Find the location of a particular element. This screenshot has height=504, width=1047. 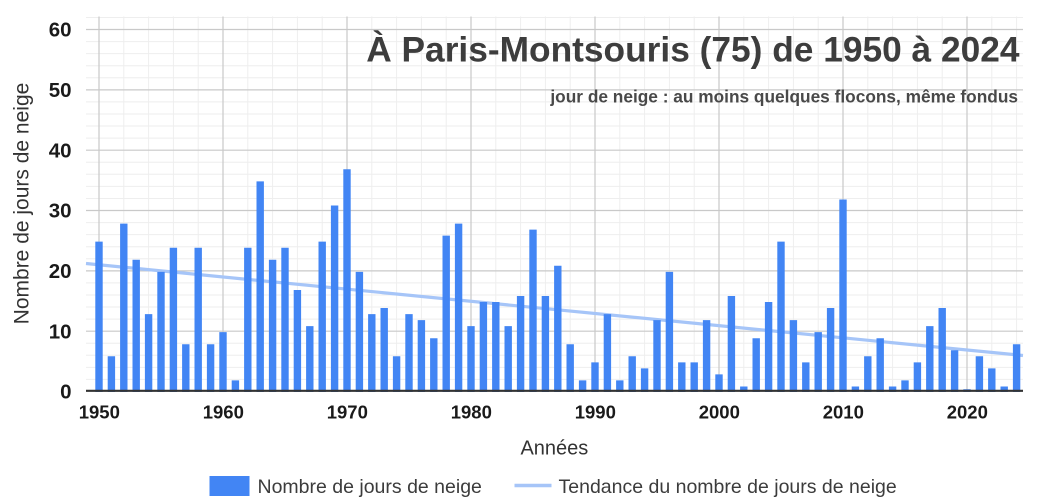

svg-text: 10 is located at coordinates (60, 331).